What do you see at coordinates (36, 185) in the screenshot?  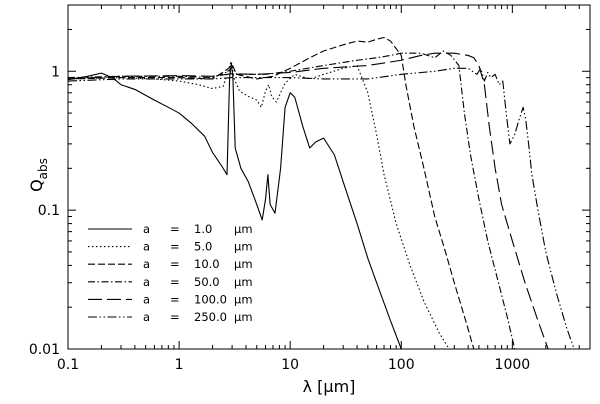 I see `y-axis-title-main: Q` at bounding box center [36, 185].